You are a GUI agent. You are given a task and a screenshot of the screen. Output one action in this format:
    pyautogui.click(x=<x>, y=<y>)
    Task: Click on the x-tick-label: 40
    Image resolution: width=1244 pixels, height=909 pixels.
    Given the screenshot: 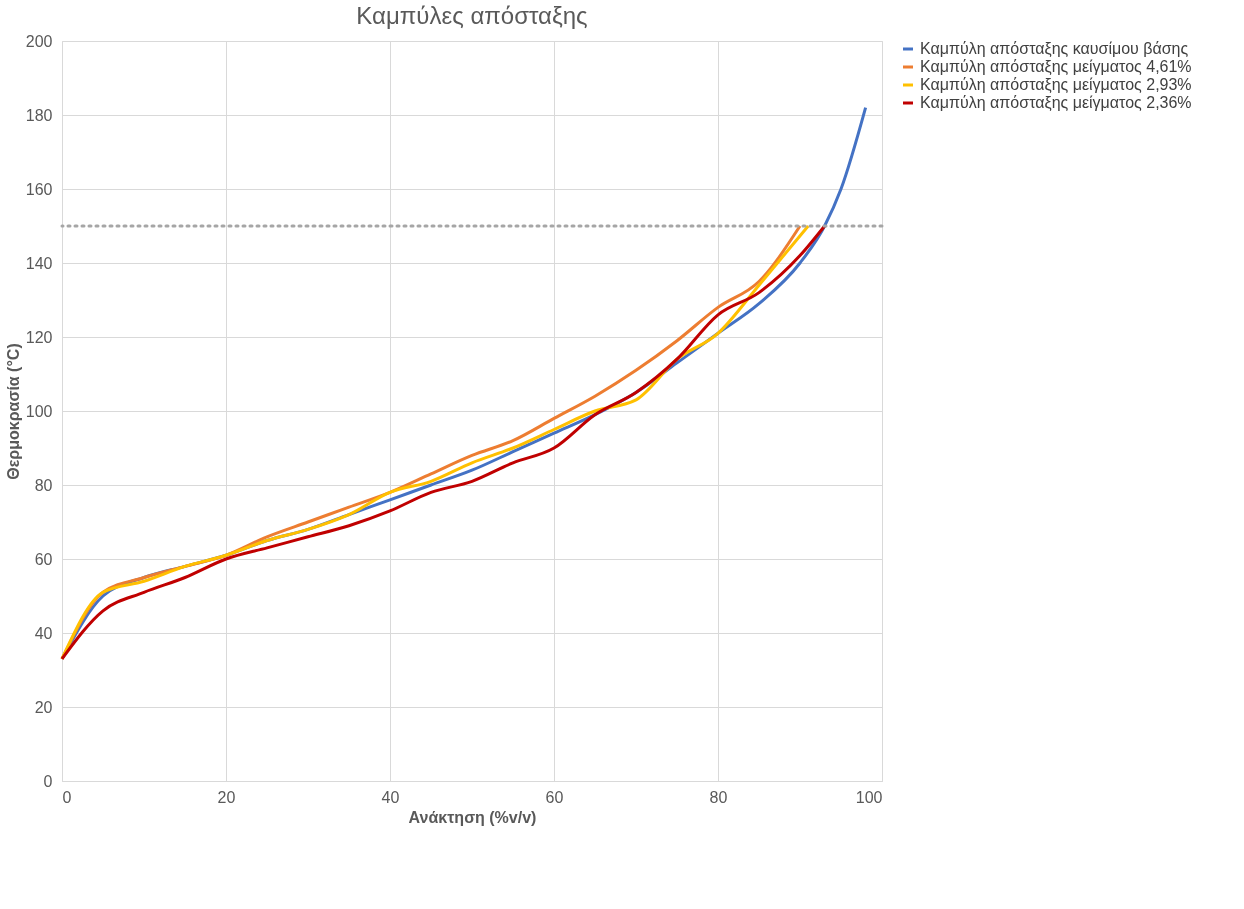 What is the action you would take?
    pyautogui.click(x=390, y=797)
    